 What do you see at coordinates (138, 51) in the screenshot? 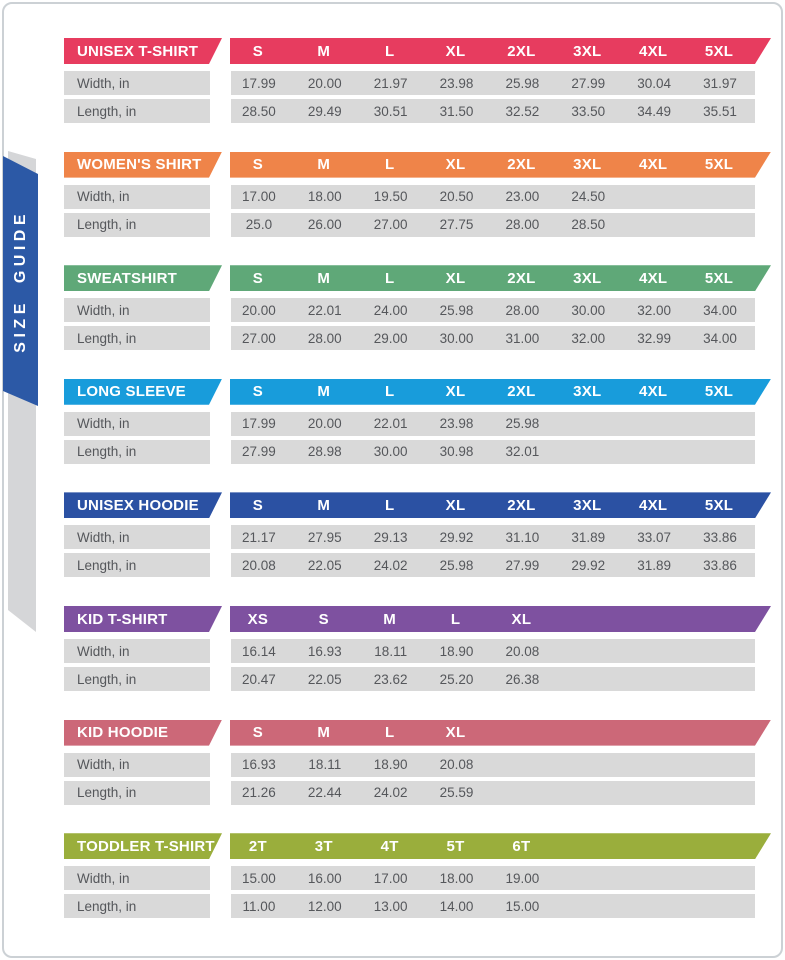
I see `table-title: UNISEX T-SHIRT` at bounding box center [138, 51].